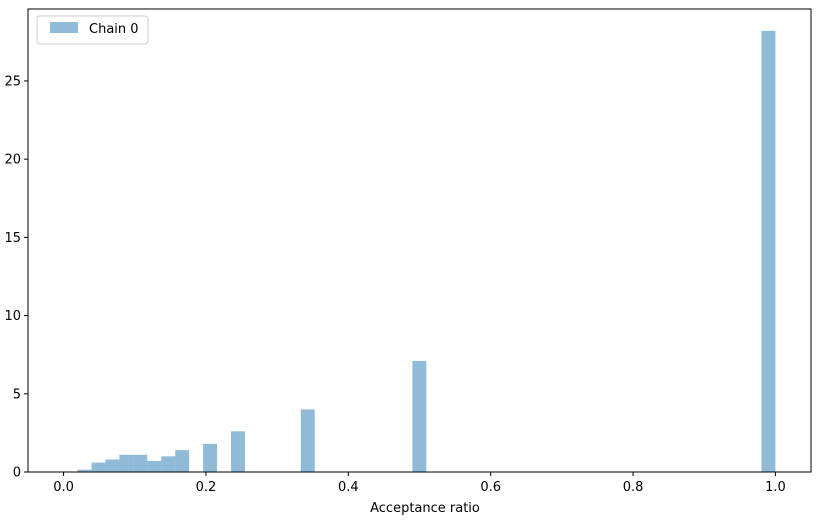 Image resolution: width=822 pixels, height=525 pixels. Describe the element at coordinates (12, 160) in the screenshot. I see `y-tick-label: 20` at that location.